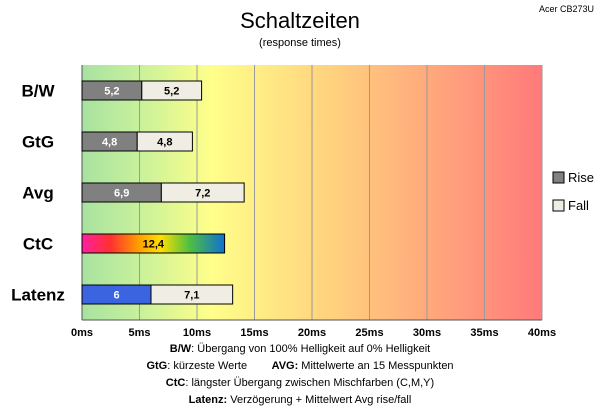 This screenshot has width=600, height=415. Describe the element at coordinates (208, 400) in the screenshot. I see `footer-key-latenz: Latenz:` at that location.